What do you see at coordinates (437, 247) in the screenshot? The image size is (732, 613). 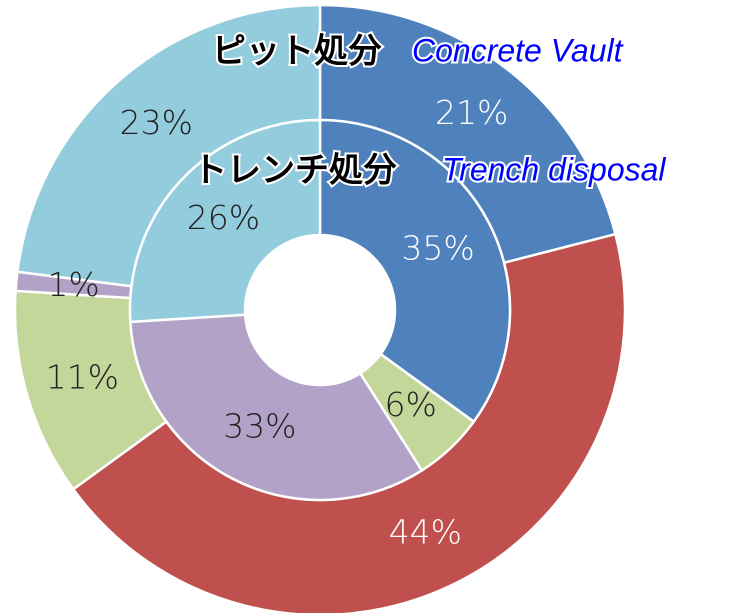 I see `data-label: 35%` at bounding box center [437, 247].